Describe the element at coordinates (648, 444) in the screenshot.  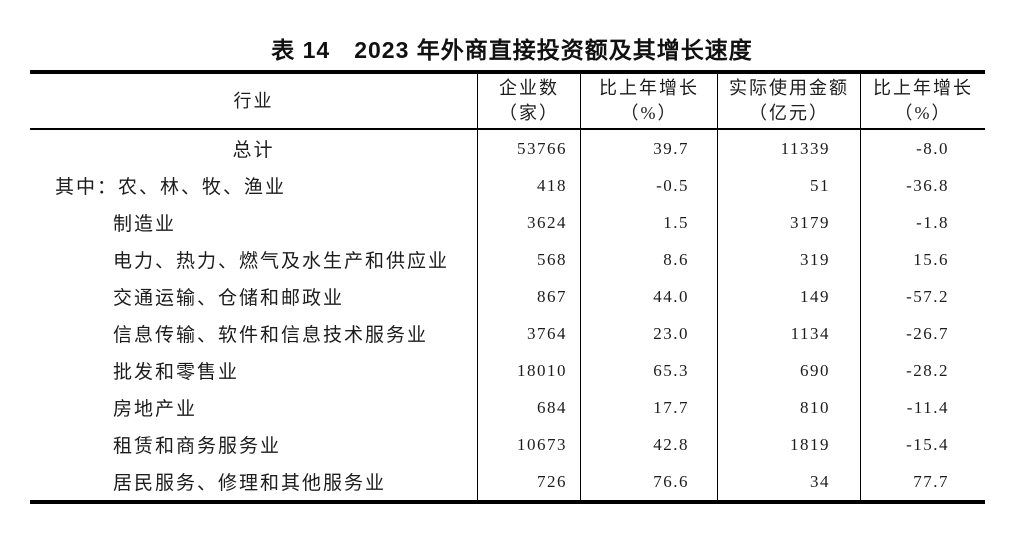
I see `enterprise-growth-cell: 42.8` at that location.